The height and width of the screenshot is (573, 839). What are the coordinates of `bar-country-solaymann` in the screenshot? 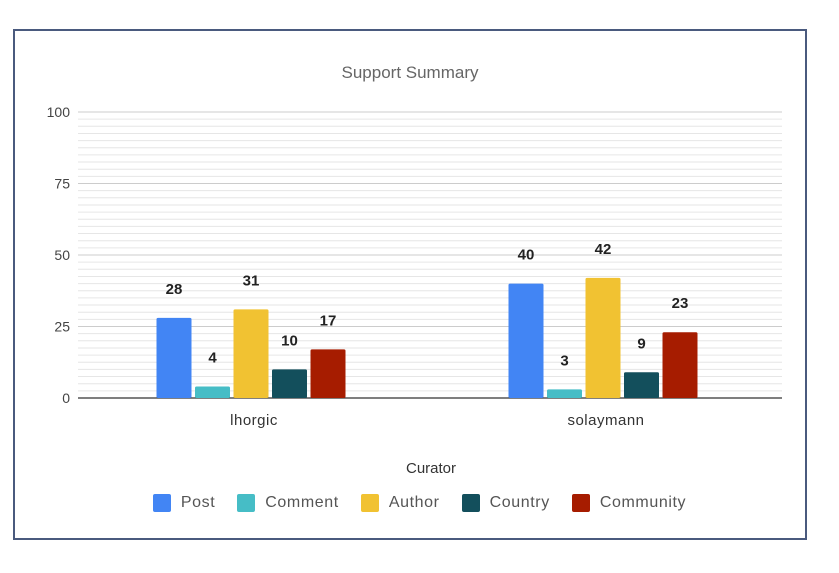 It's located at (641, 385).